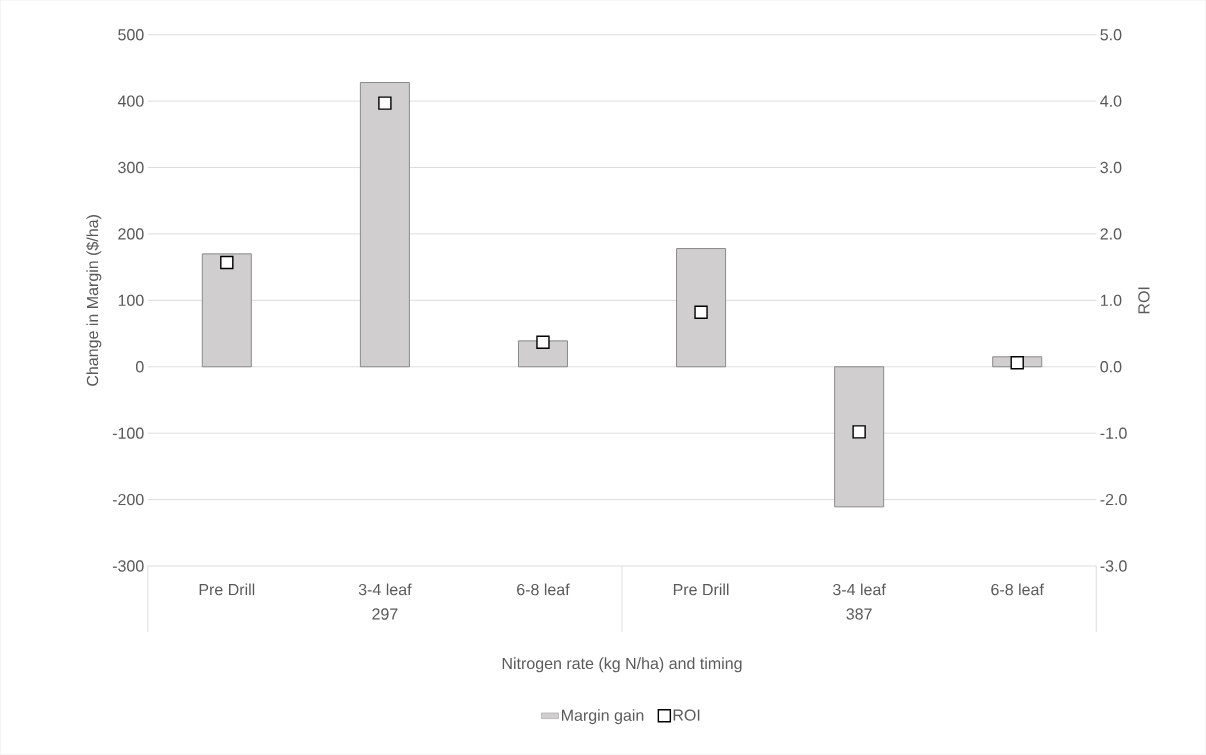 The height and width of the screenshot is (755, 1206). I want to click on y-tick-label: 400, so click(130, 101).